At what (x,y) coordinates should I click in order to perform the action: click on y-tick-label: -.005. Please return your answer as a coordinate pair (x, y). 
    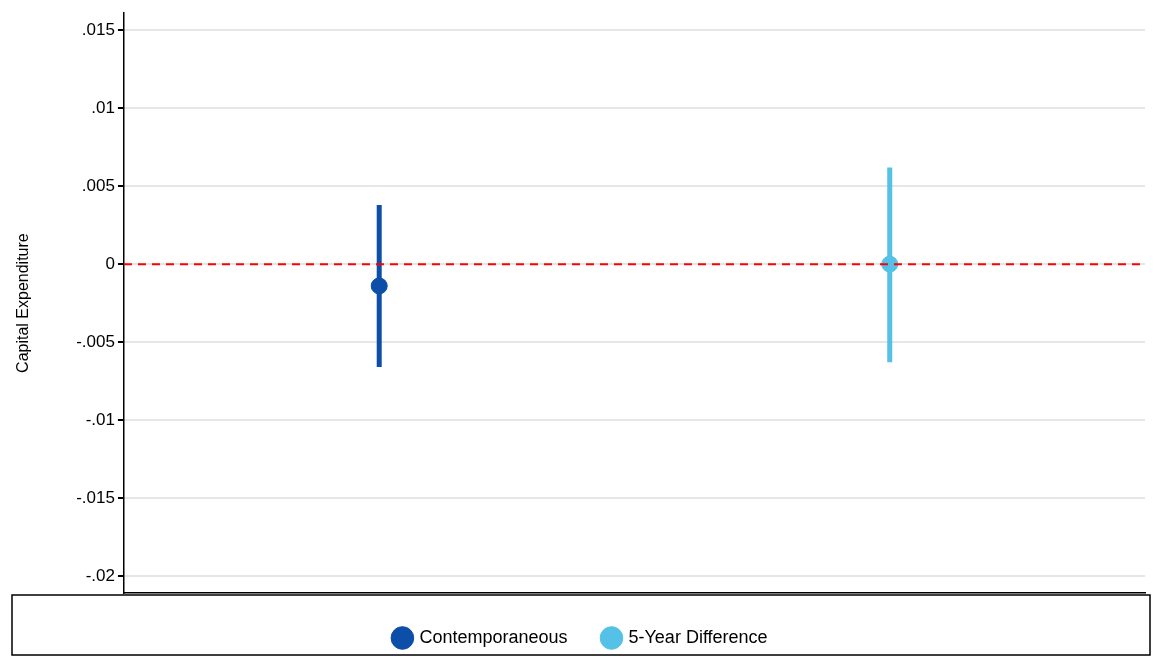
    Looking at the image, I should click on (95, 341).